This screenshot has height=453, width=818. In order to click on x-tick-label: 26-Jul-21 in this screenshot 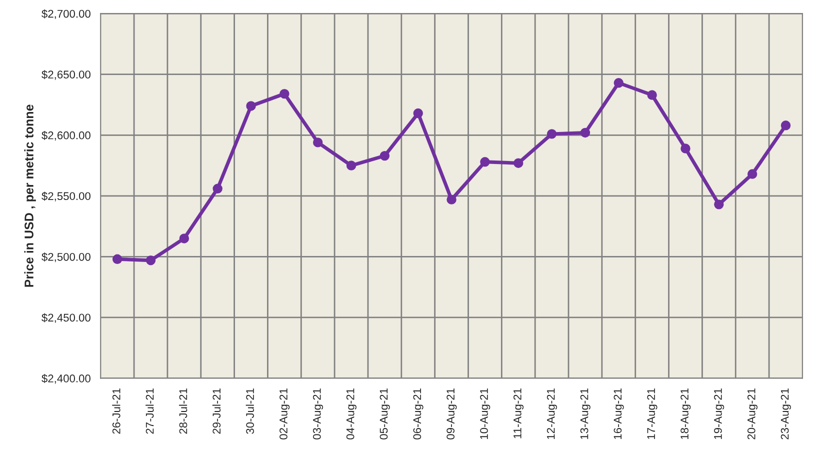, I will do `click(116, 411)`.